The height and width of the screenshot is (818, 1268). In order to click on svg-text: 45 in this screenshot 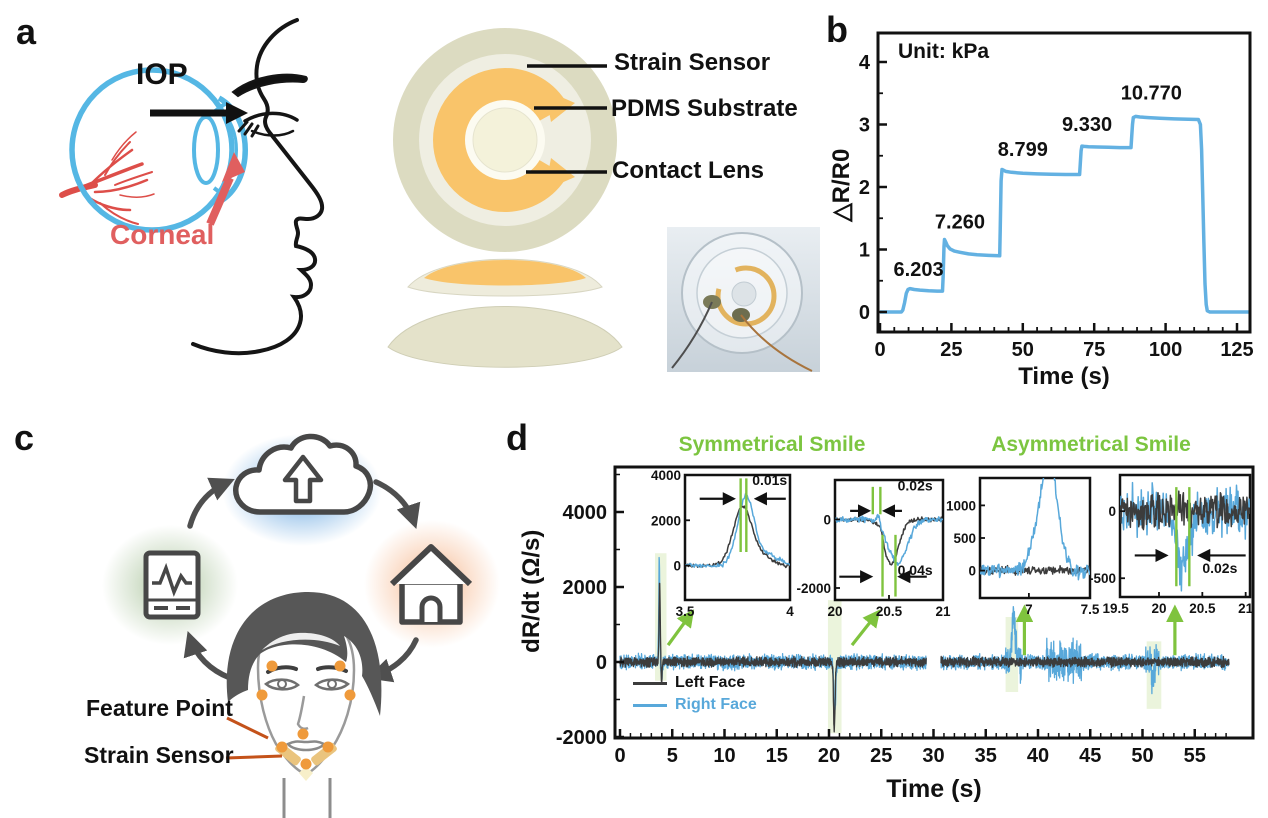, I will do `click(1090, 756)`.